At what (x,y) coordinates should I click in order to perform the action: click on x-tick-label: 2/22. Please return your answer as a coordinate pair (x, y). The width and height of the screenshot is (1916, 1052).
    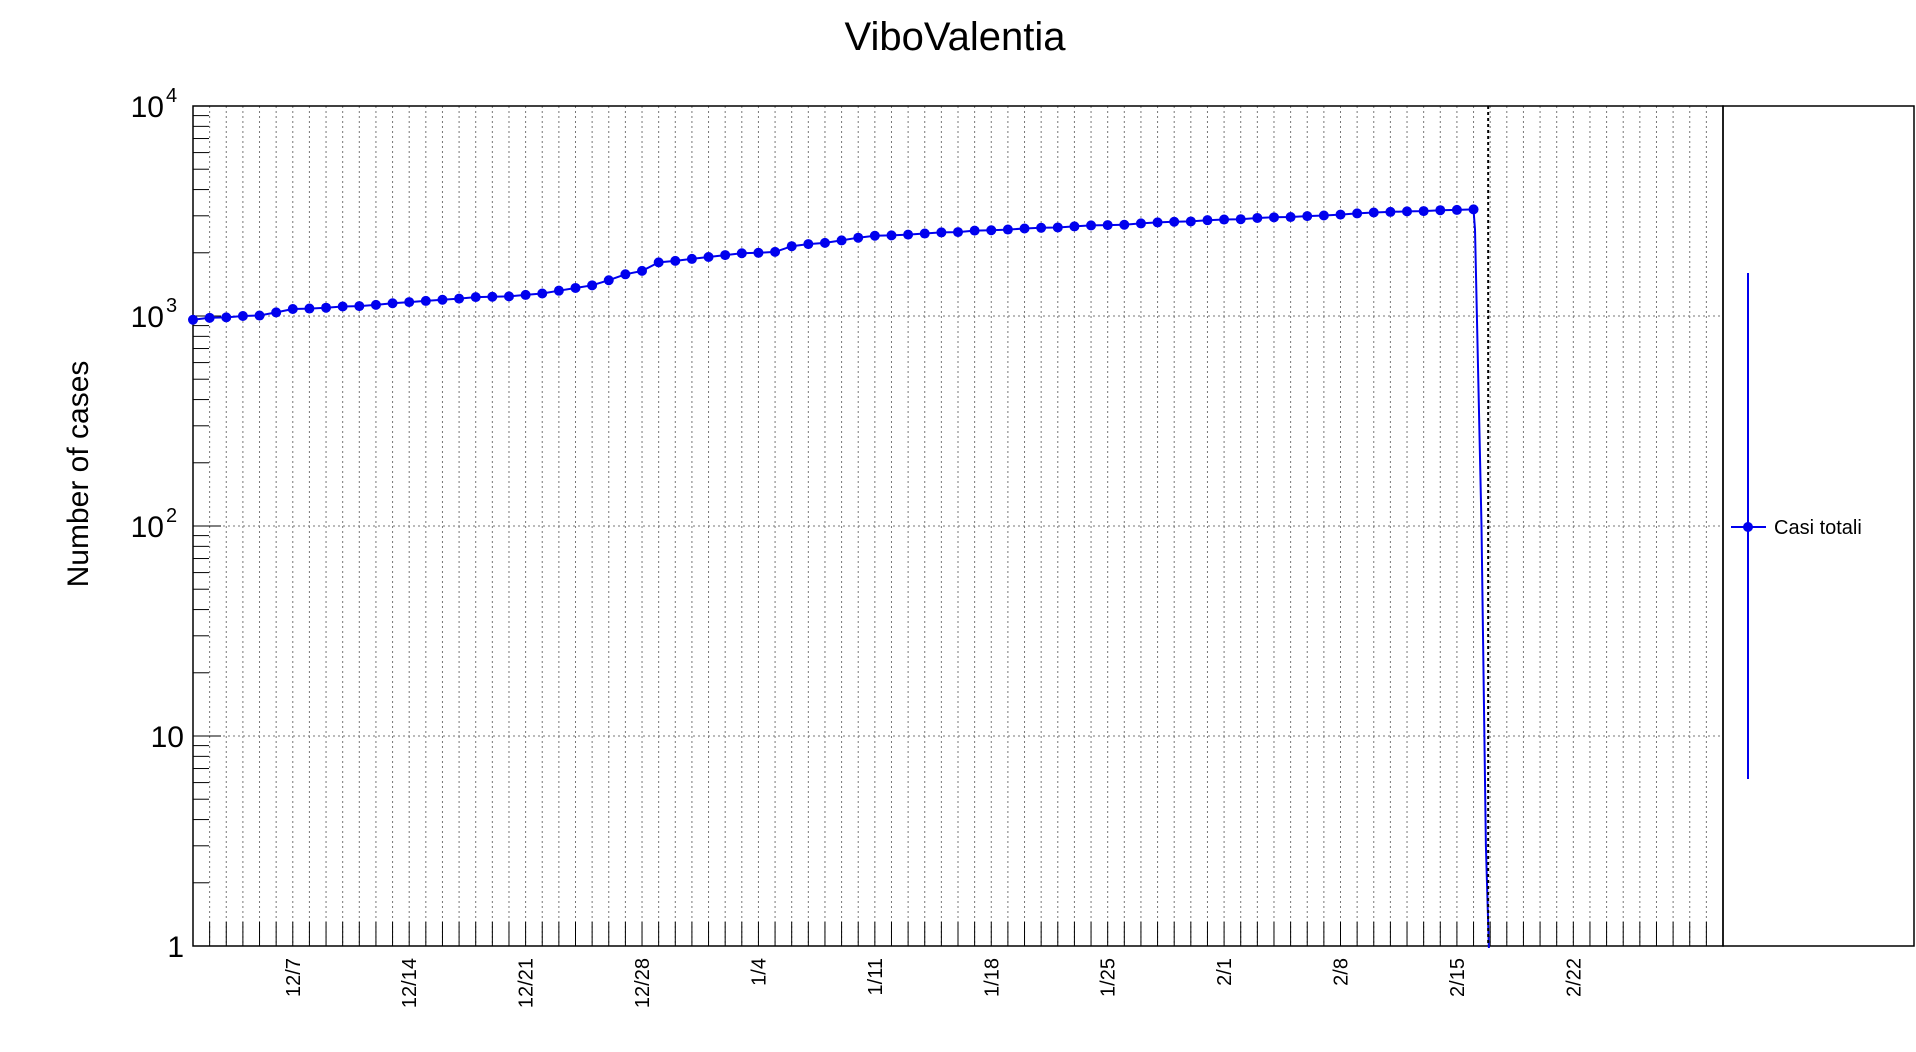
    Looking at the image, I should click on (1574, 977).